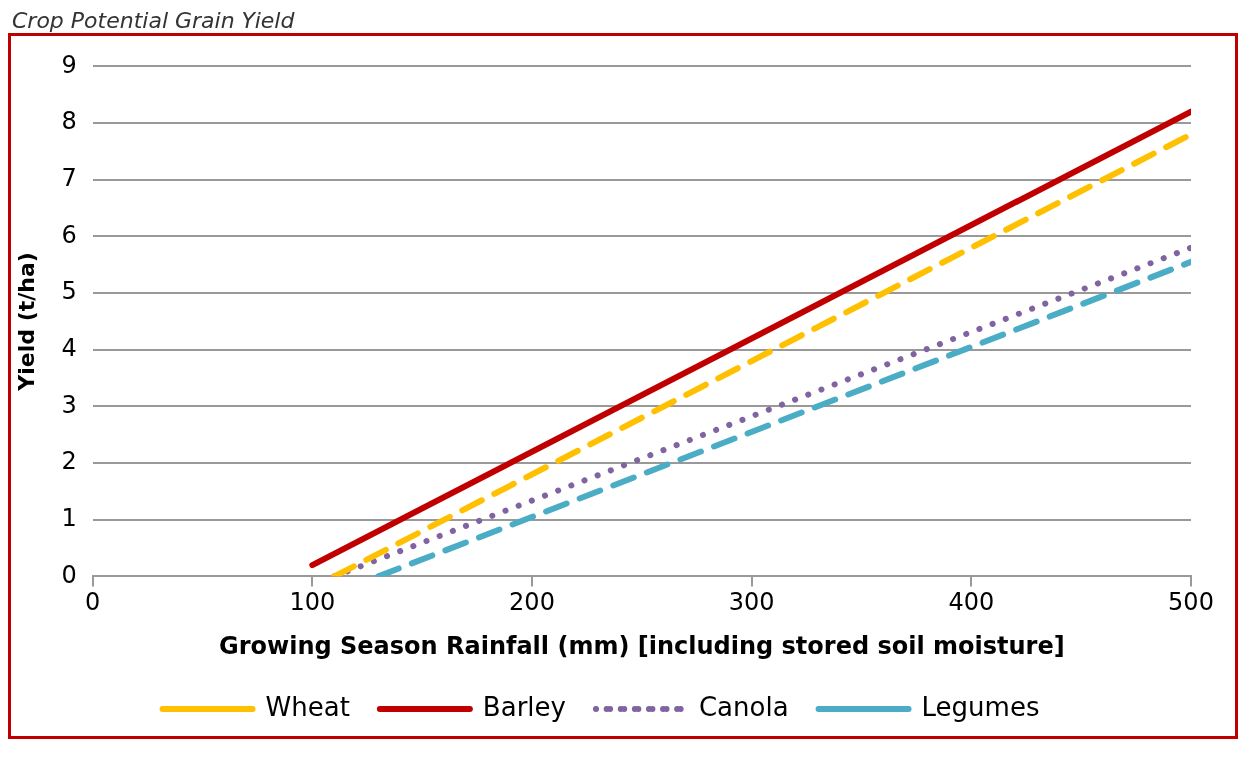 The image size is (1256, 763). I want to click on y-tick-label: 3, so click(69, 404).